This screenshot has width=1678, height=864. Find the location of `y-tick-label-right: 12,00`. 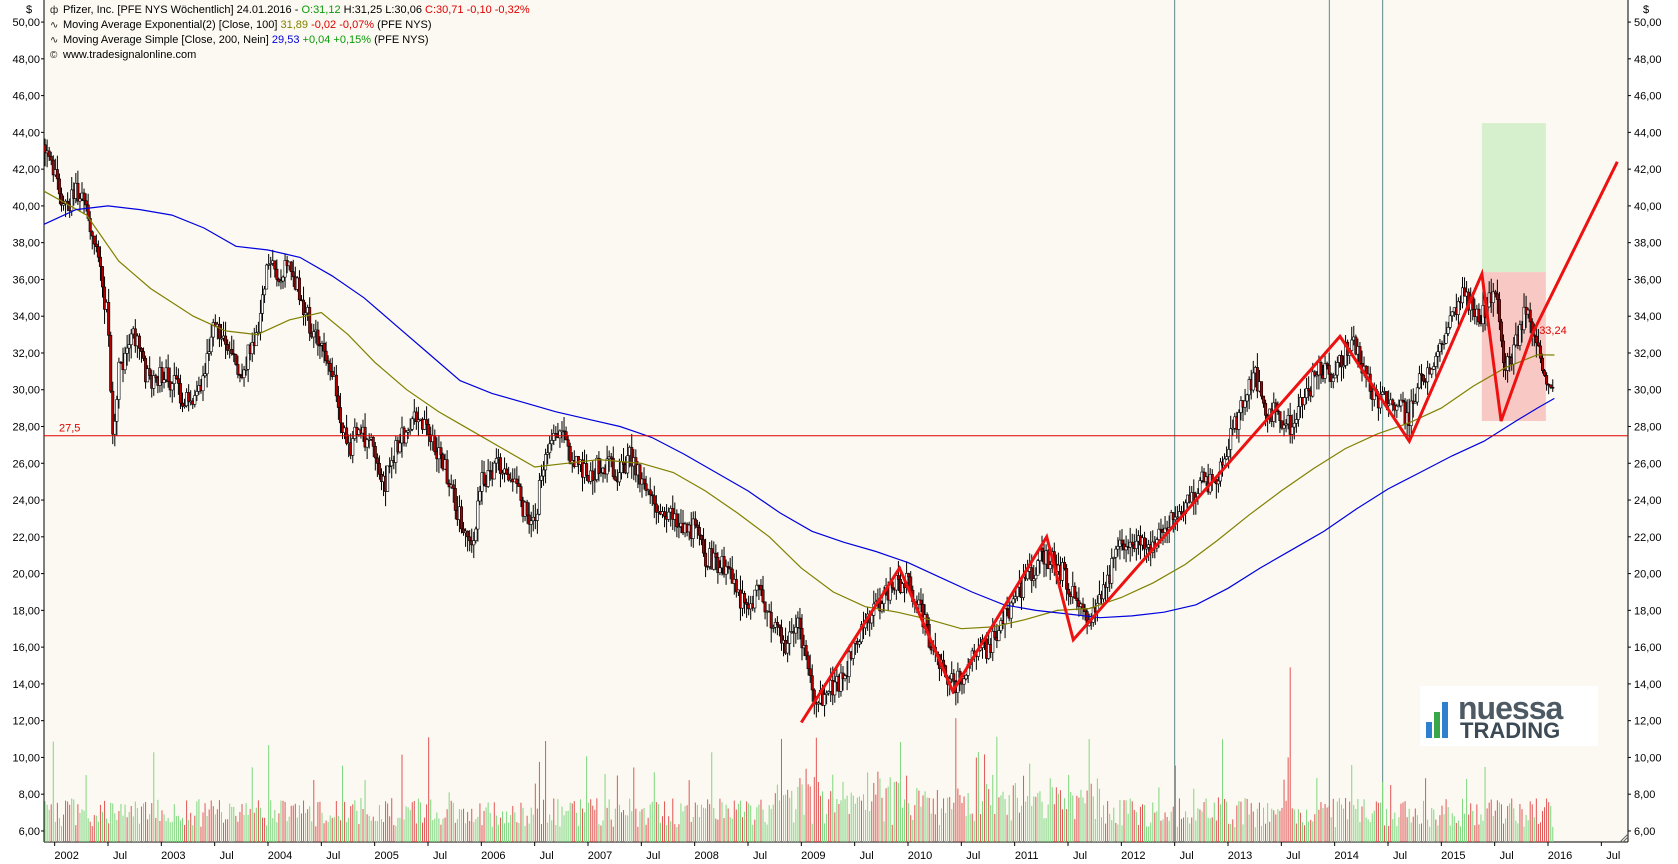

y-tick-label-right: 12,00 is located at coordinates (1648, 722).